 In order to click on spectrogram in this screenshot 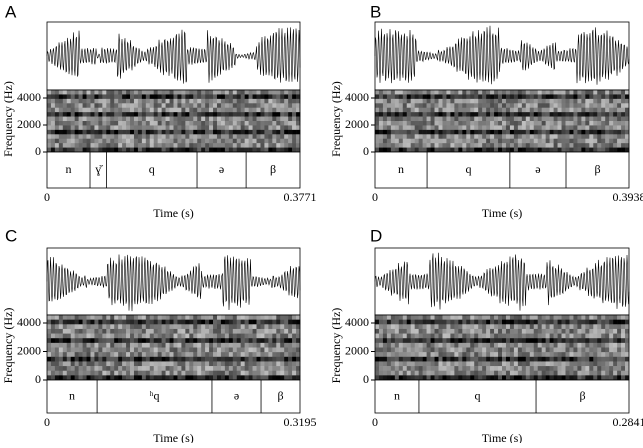, I will do `click(173, 121)`.